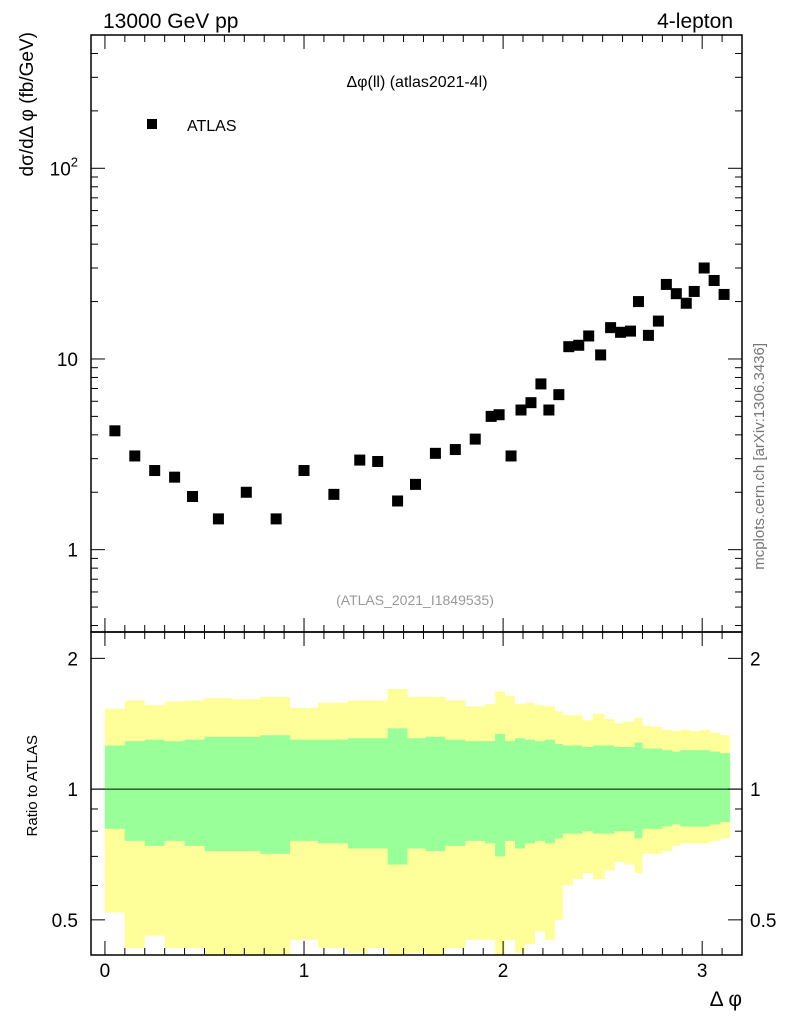 The width and height of the screenshot is (786, 1029). Describe the element at coordinates (27, 104) in the screenshot. I see `main-ylabel: dσ/dΔ φ (fb/GeV)` at that location.